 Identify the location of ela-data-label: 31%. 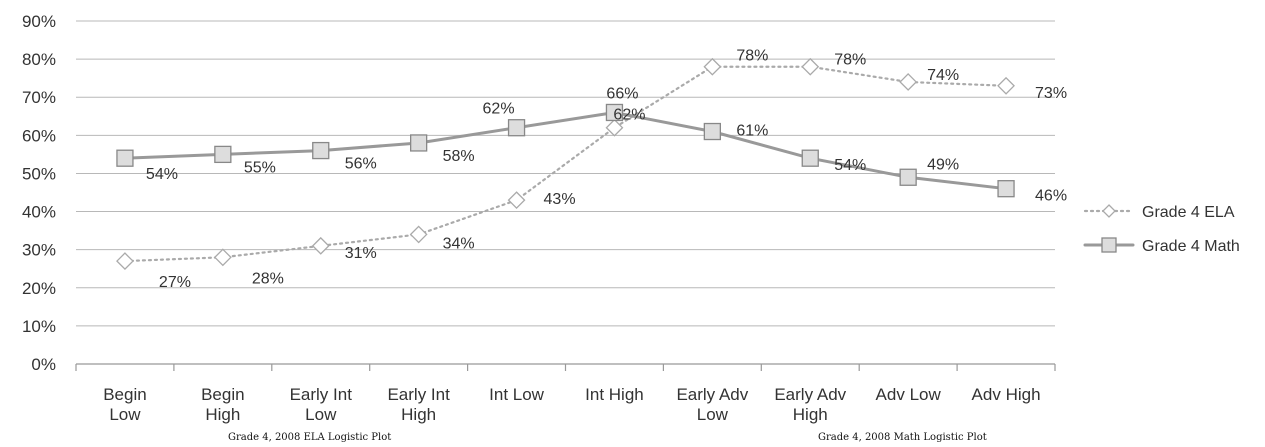
(361, 253).